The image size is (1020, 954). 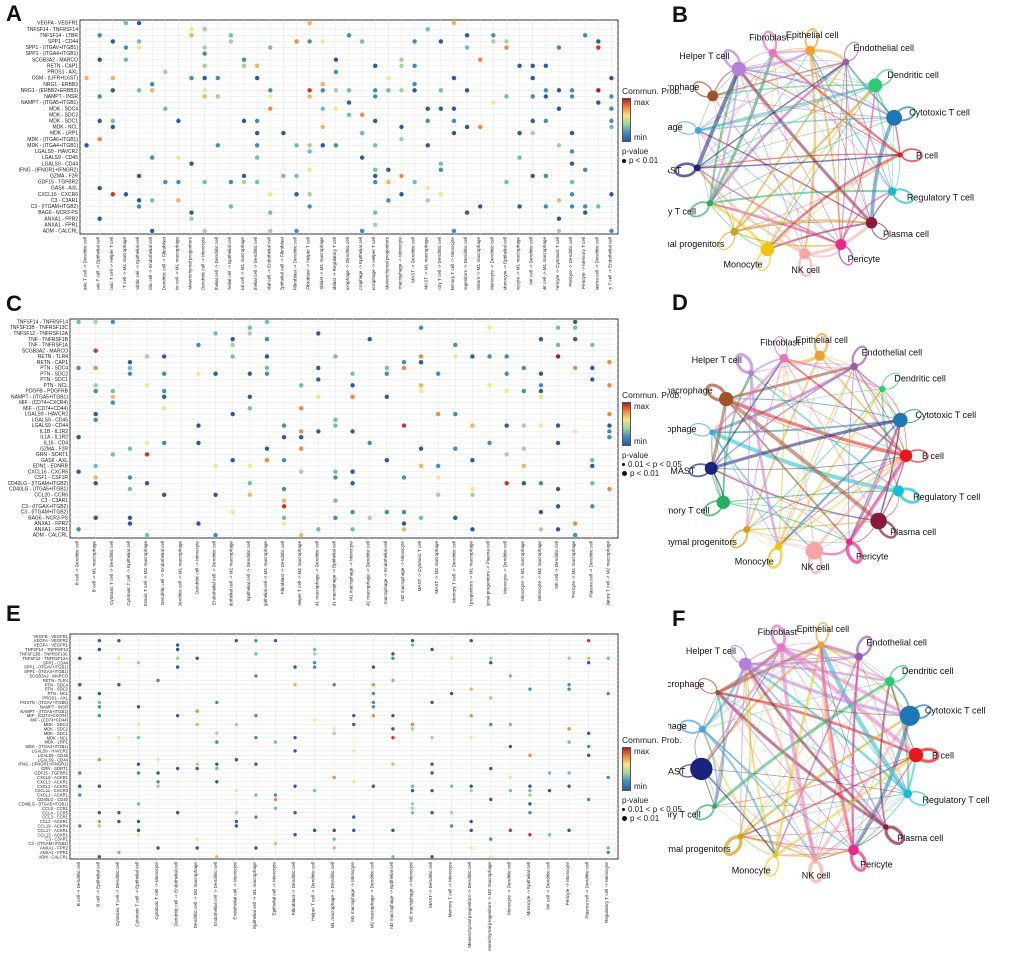 I want to click on x-tick-label: M1 macrophage -> Helper T cell, so click(x=373, y=263).